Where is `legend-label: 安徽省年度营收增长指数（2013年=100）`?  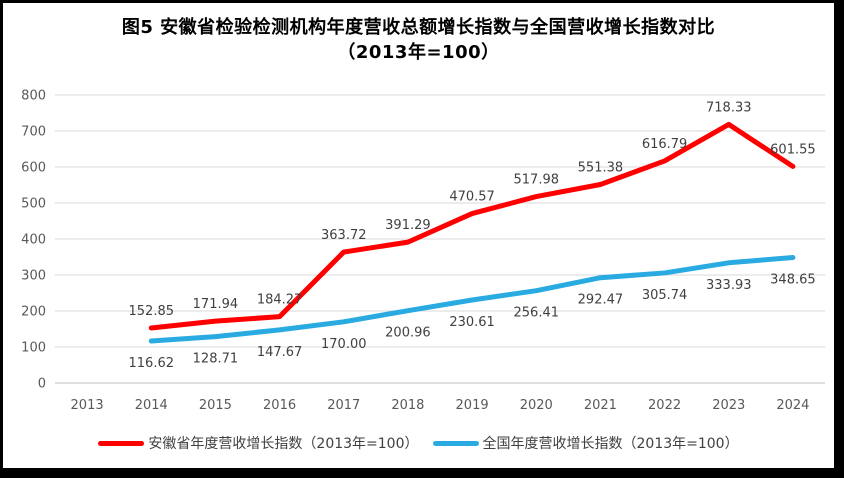
legend-label: 安徽省年度营收增长指数（2013年=100） is located at coordinates (283, 444).